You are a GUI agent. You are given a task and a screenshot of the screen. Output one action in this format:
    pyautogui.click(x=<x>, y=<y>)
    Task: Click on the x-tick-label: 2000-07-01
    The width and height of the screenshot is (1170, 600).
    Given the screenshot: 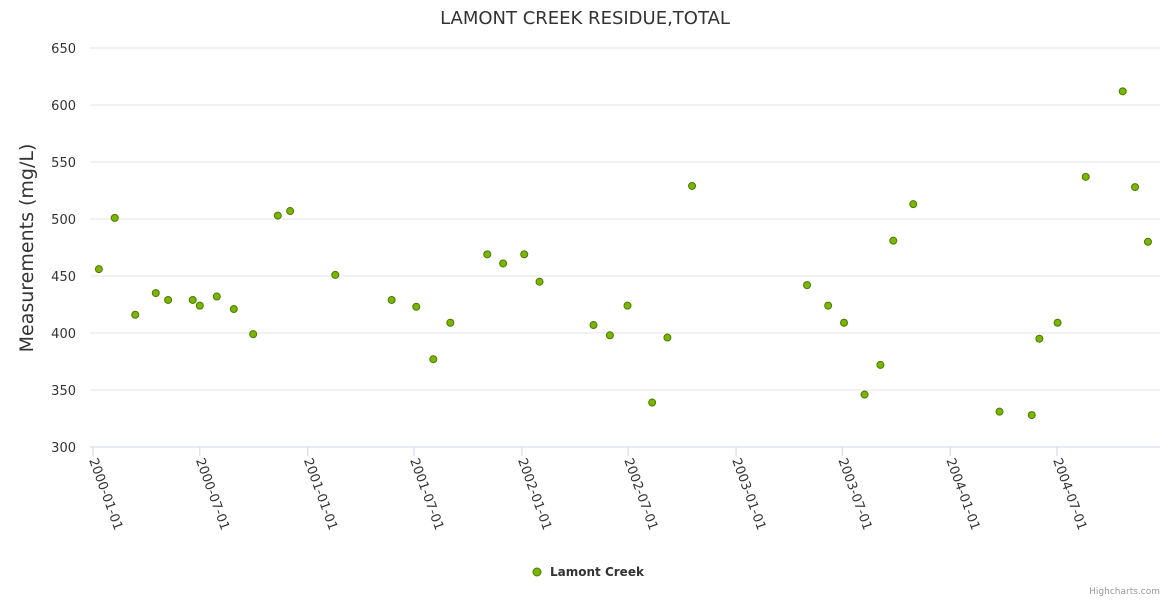 What is the action you would take?
    pyautogui.click(x=212, y=494)
    